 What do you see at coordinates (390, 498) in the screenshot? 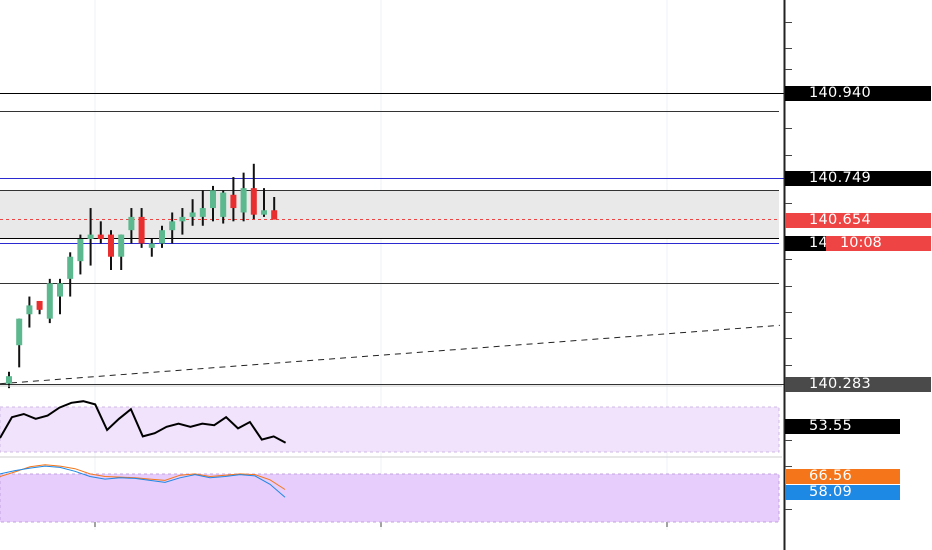
I see `stoch-band` at bounding box center [390, 498].